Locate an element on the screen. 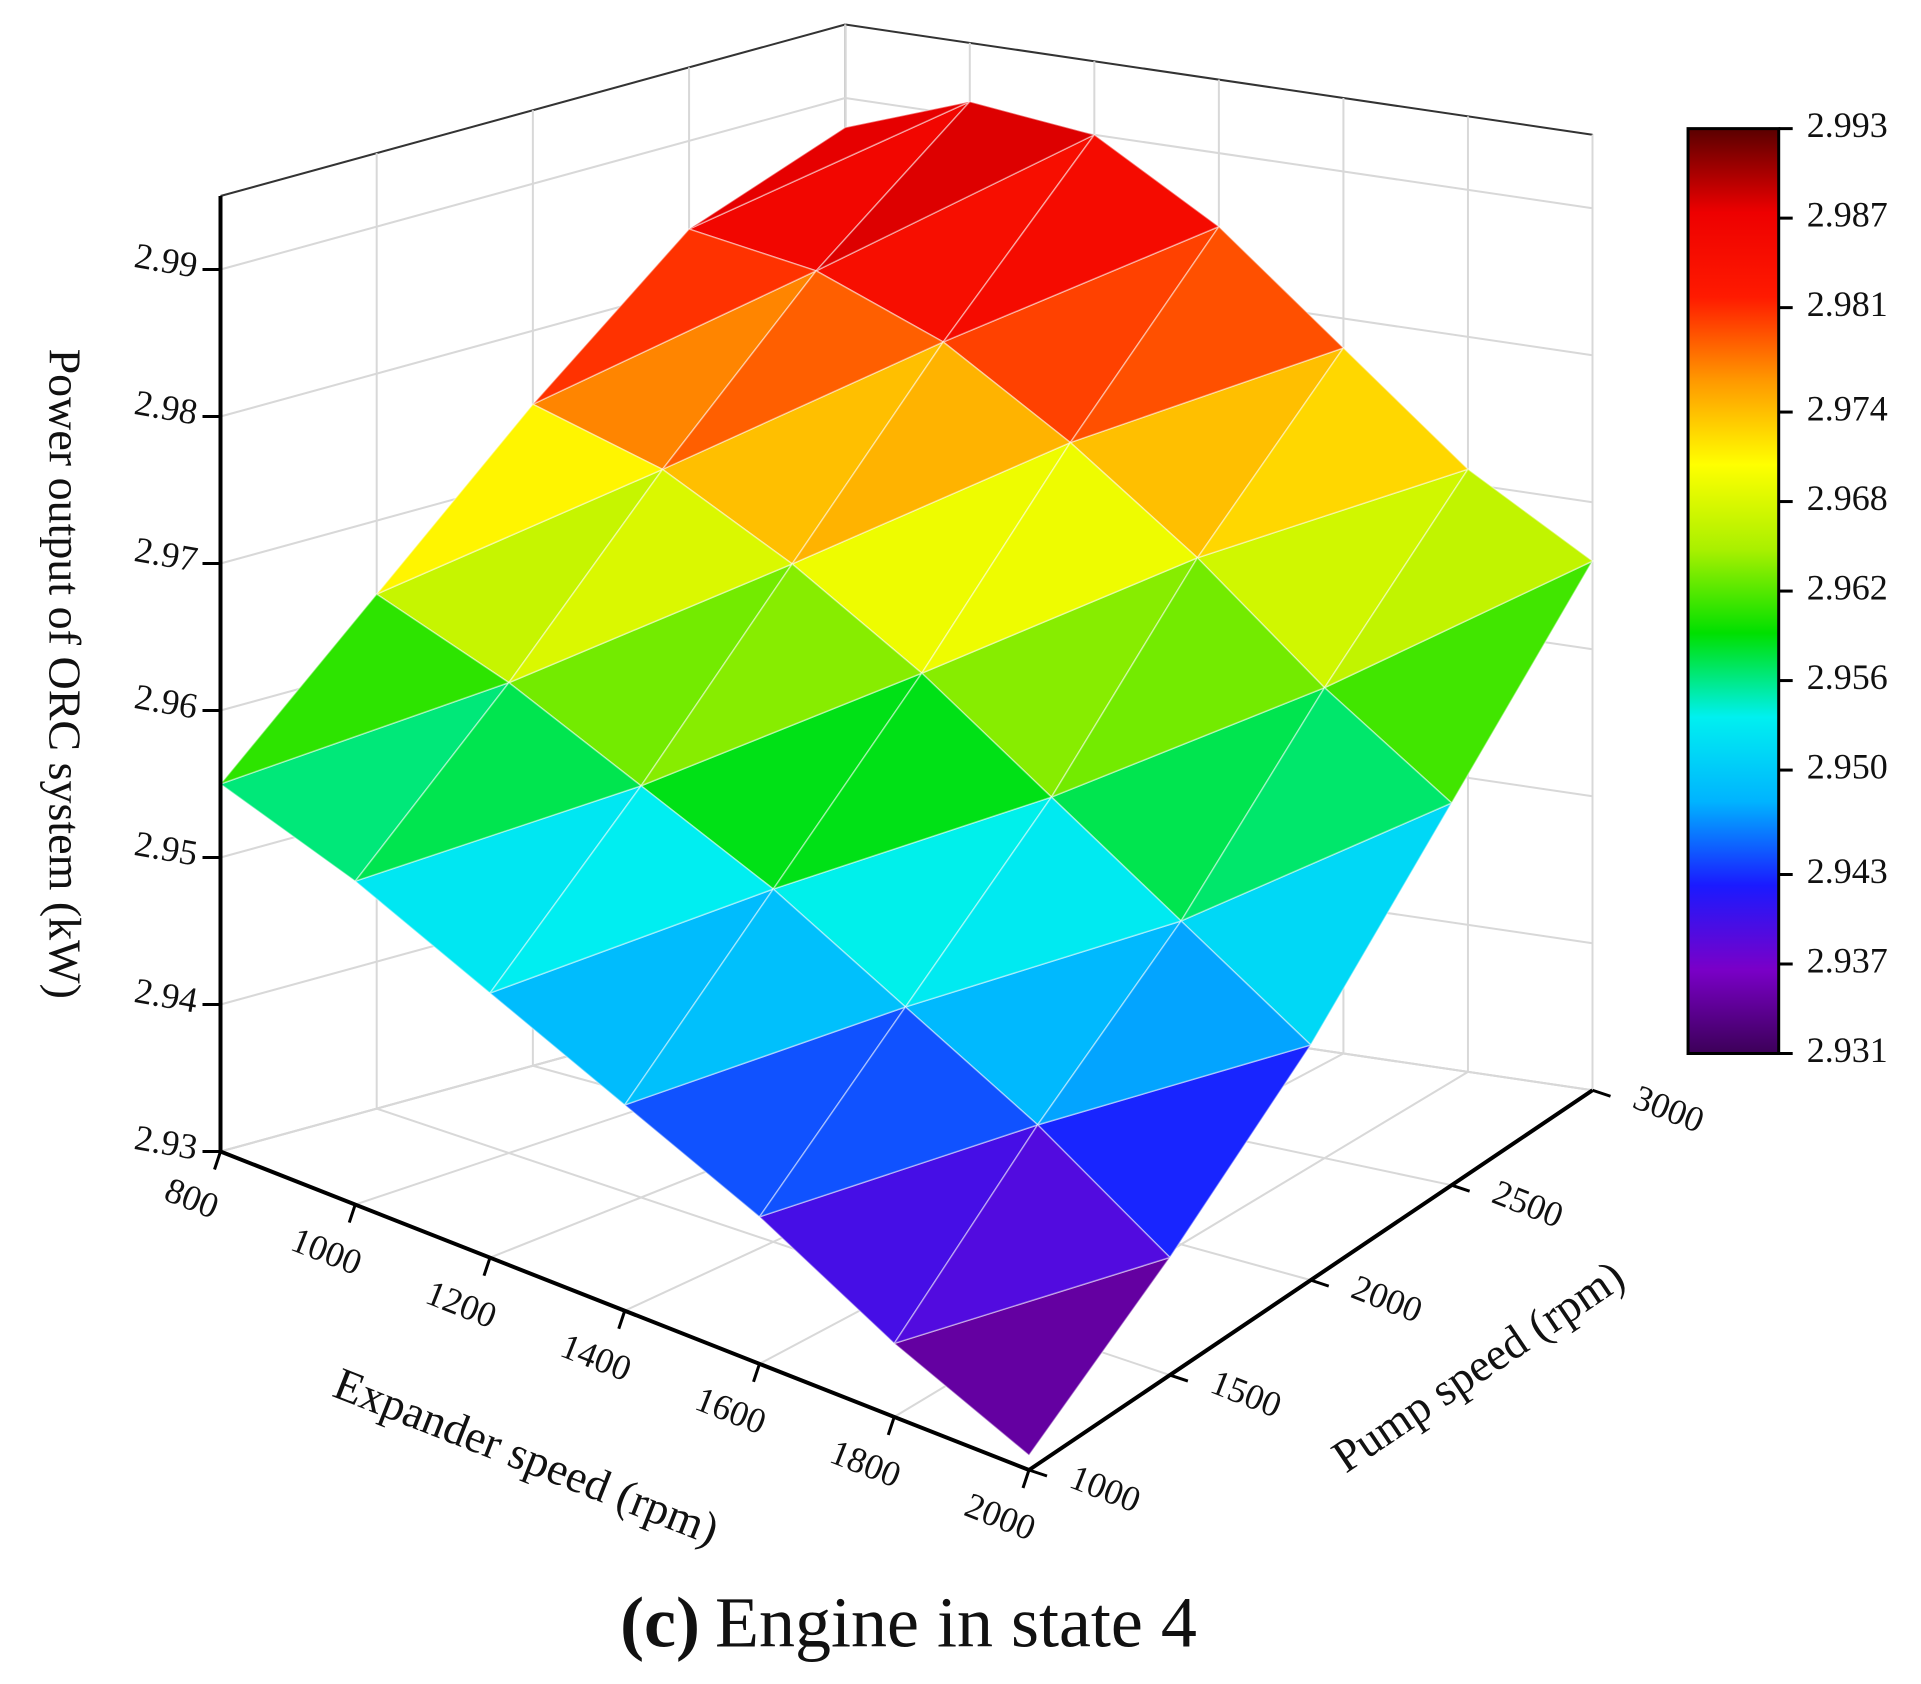 This screenshot has height=1684, width=1921. colorbar-tick-label: 2.943 is located at coordinates (1847, 871).